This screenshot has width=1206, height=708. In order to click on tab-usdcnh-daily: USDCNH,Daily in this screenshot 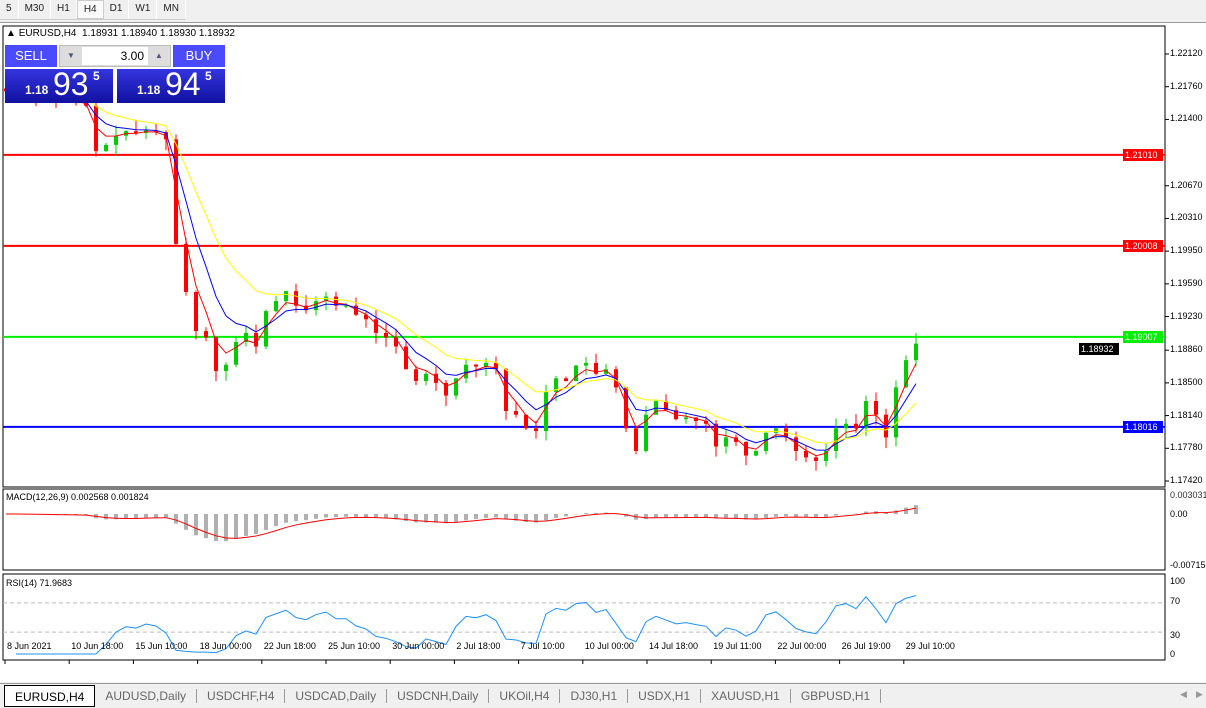, I will do `click(438, 695)`.